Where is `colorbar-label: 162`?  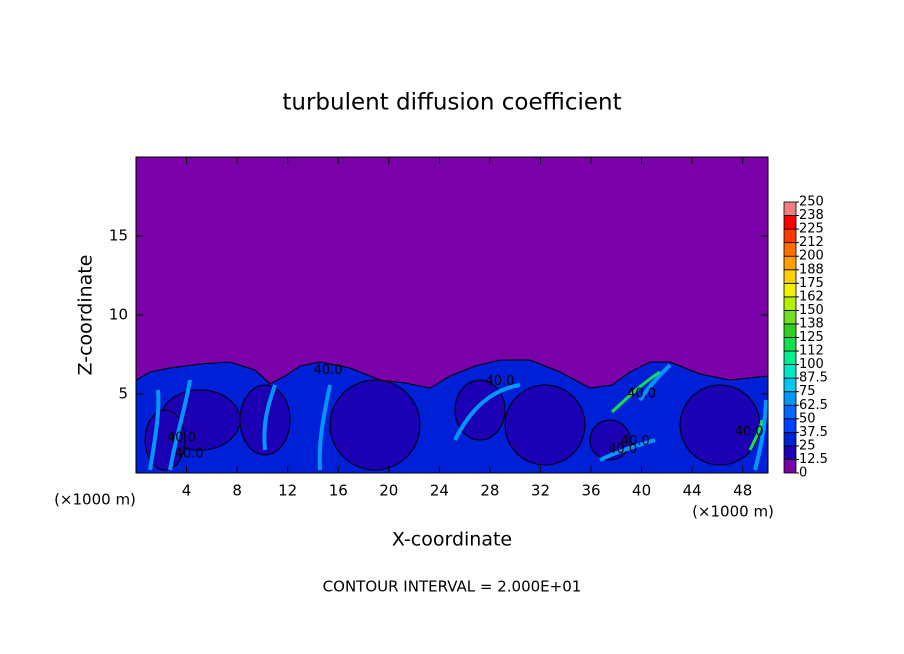 colorbar-label: 162 is located at coordinates (811, 296).